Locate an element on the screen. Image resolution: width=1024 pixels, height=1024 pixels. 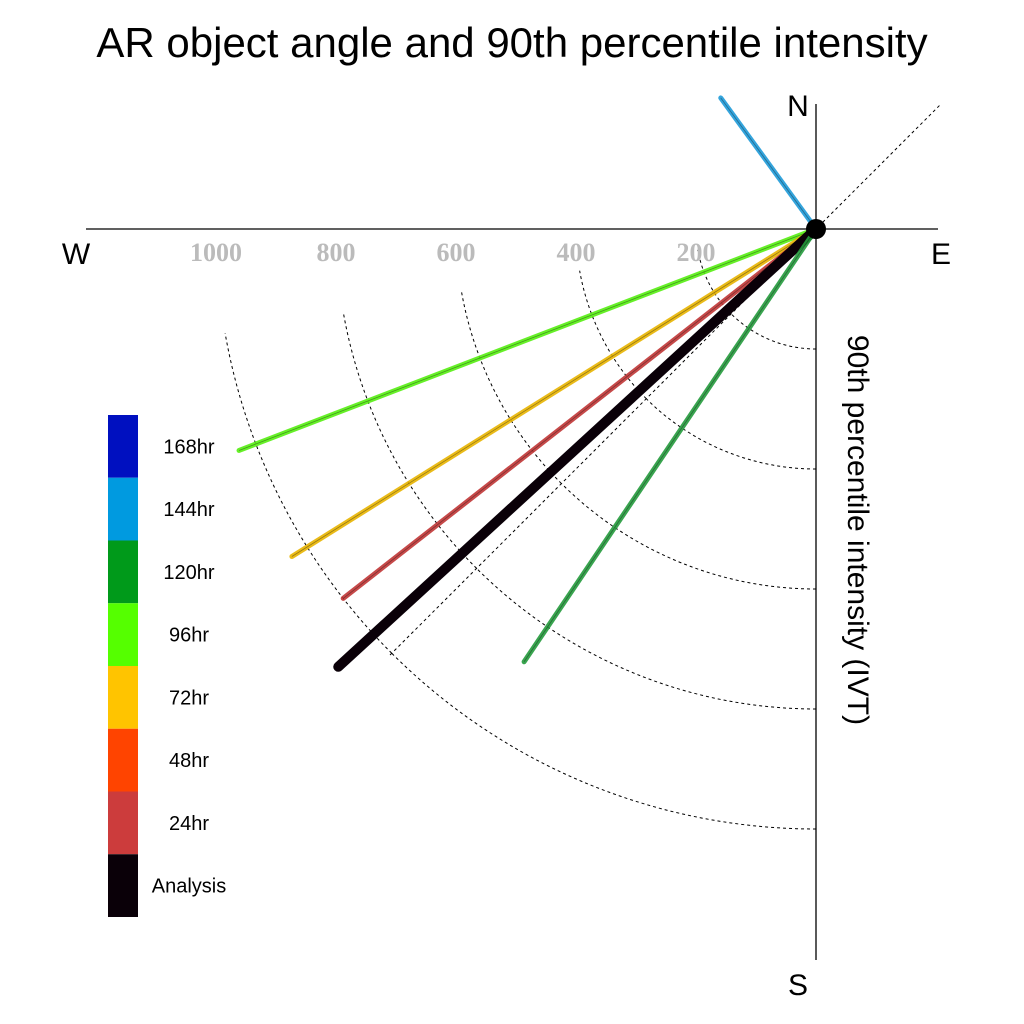
legend-label: 168hr is located at coordinates (188, 447).